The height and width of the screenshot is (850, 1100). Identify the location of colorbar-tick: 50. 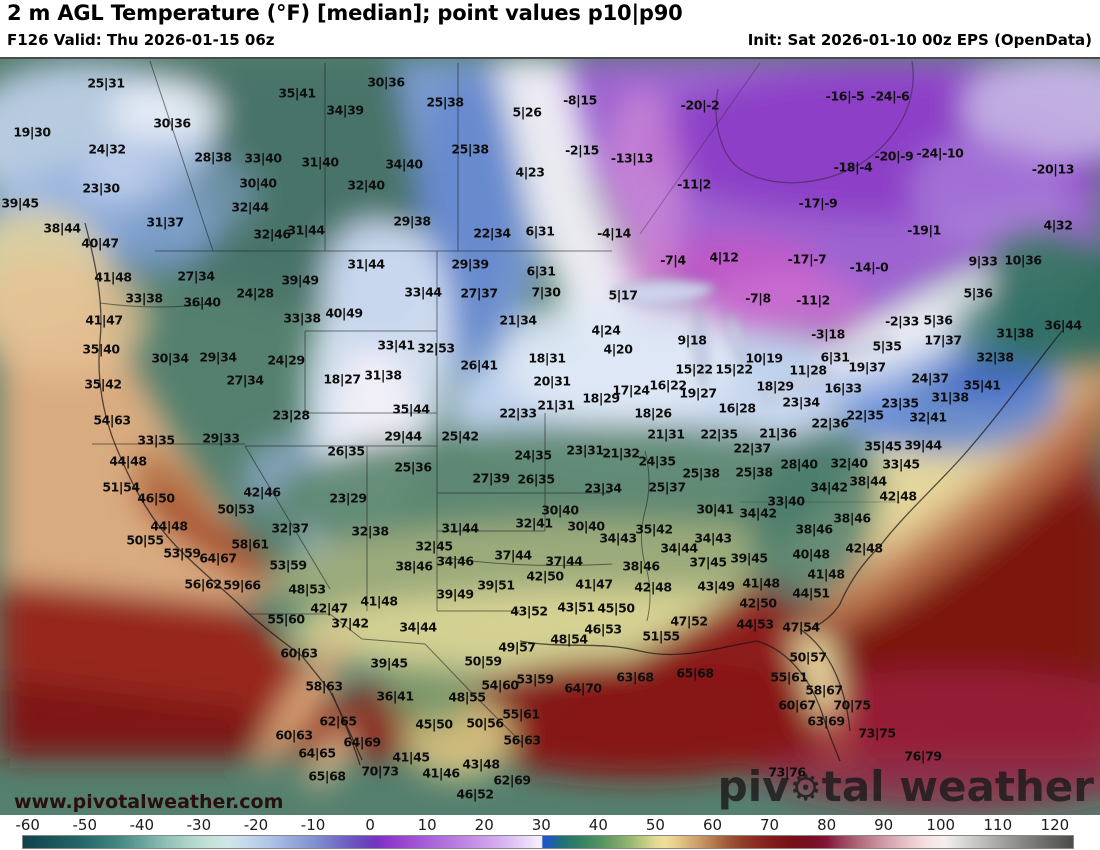
(655, 825).